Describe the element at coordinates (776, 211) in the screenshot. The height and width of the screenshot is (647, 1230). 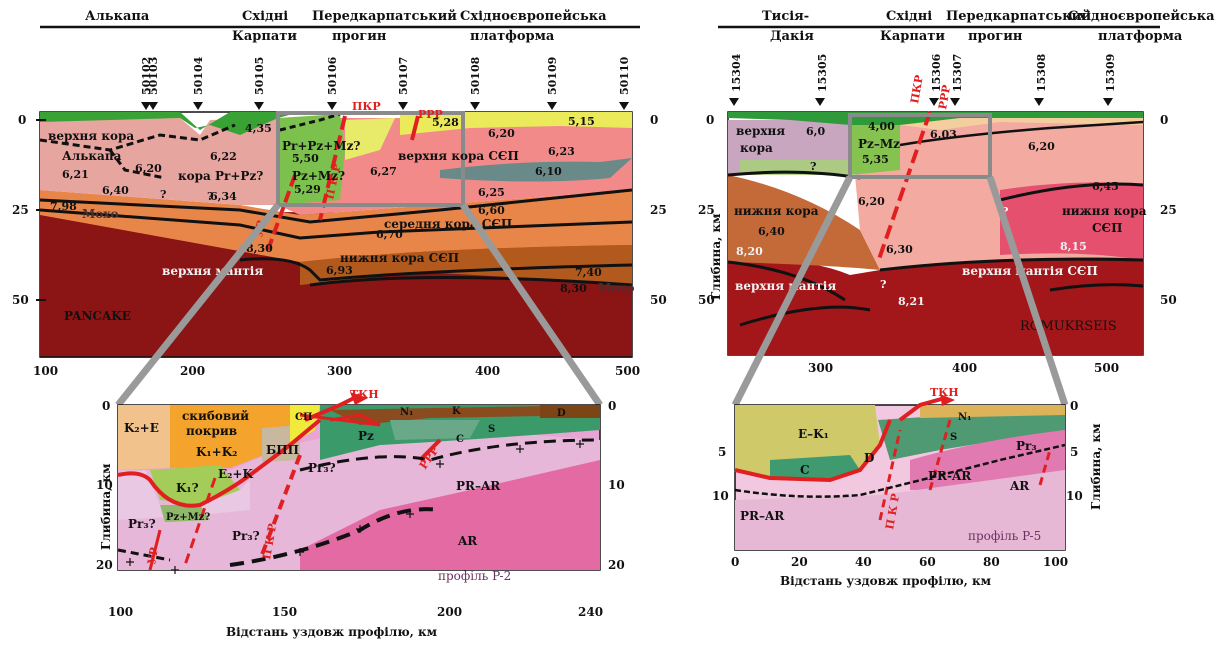
I see `label-lower-crust: нижня кора` at that location.